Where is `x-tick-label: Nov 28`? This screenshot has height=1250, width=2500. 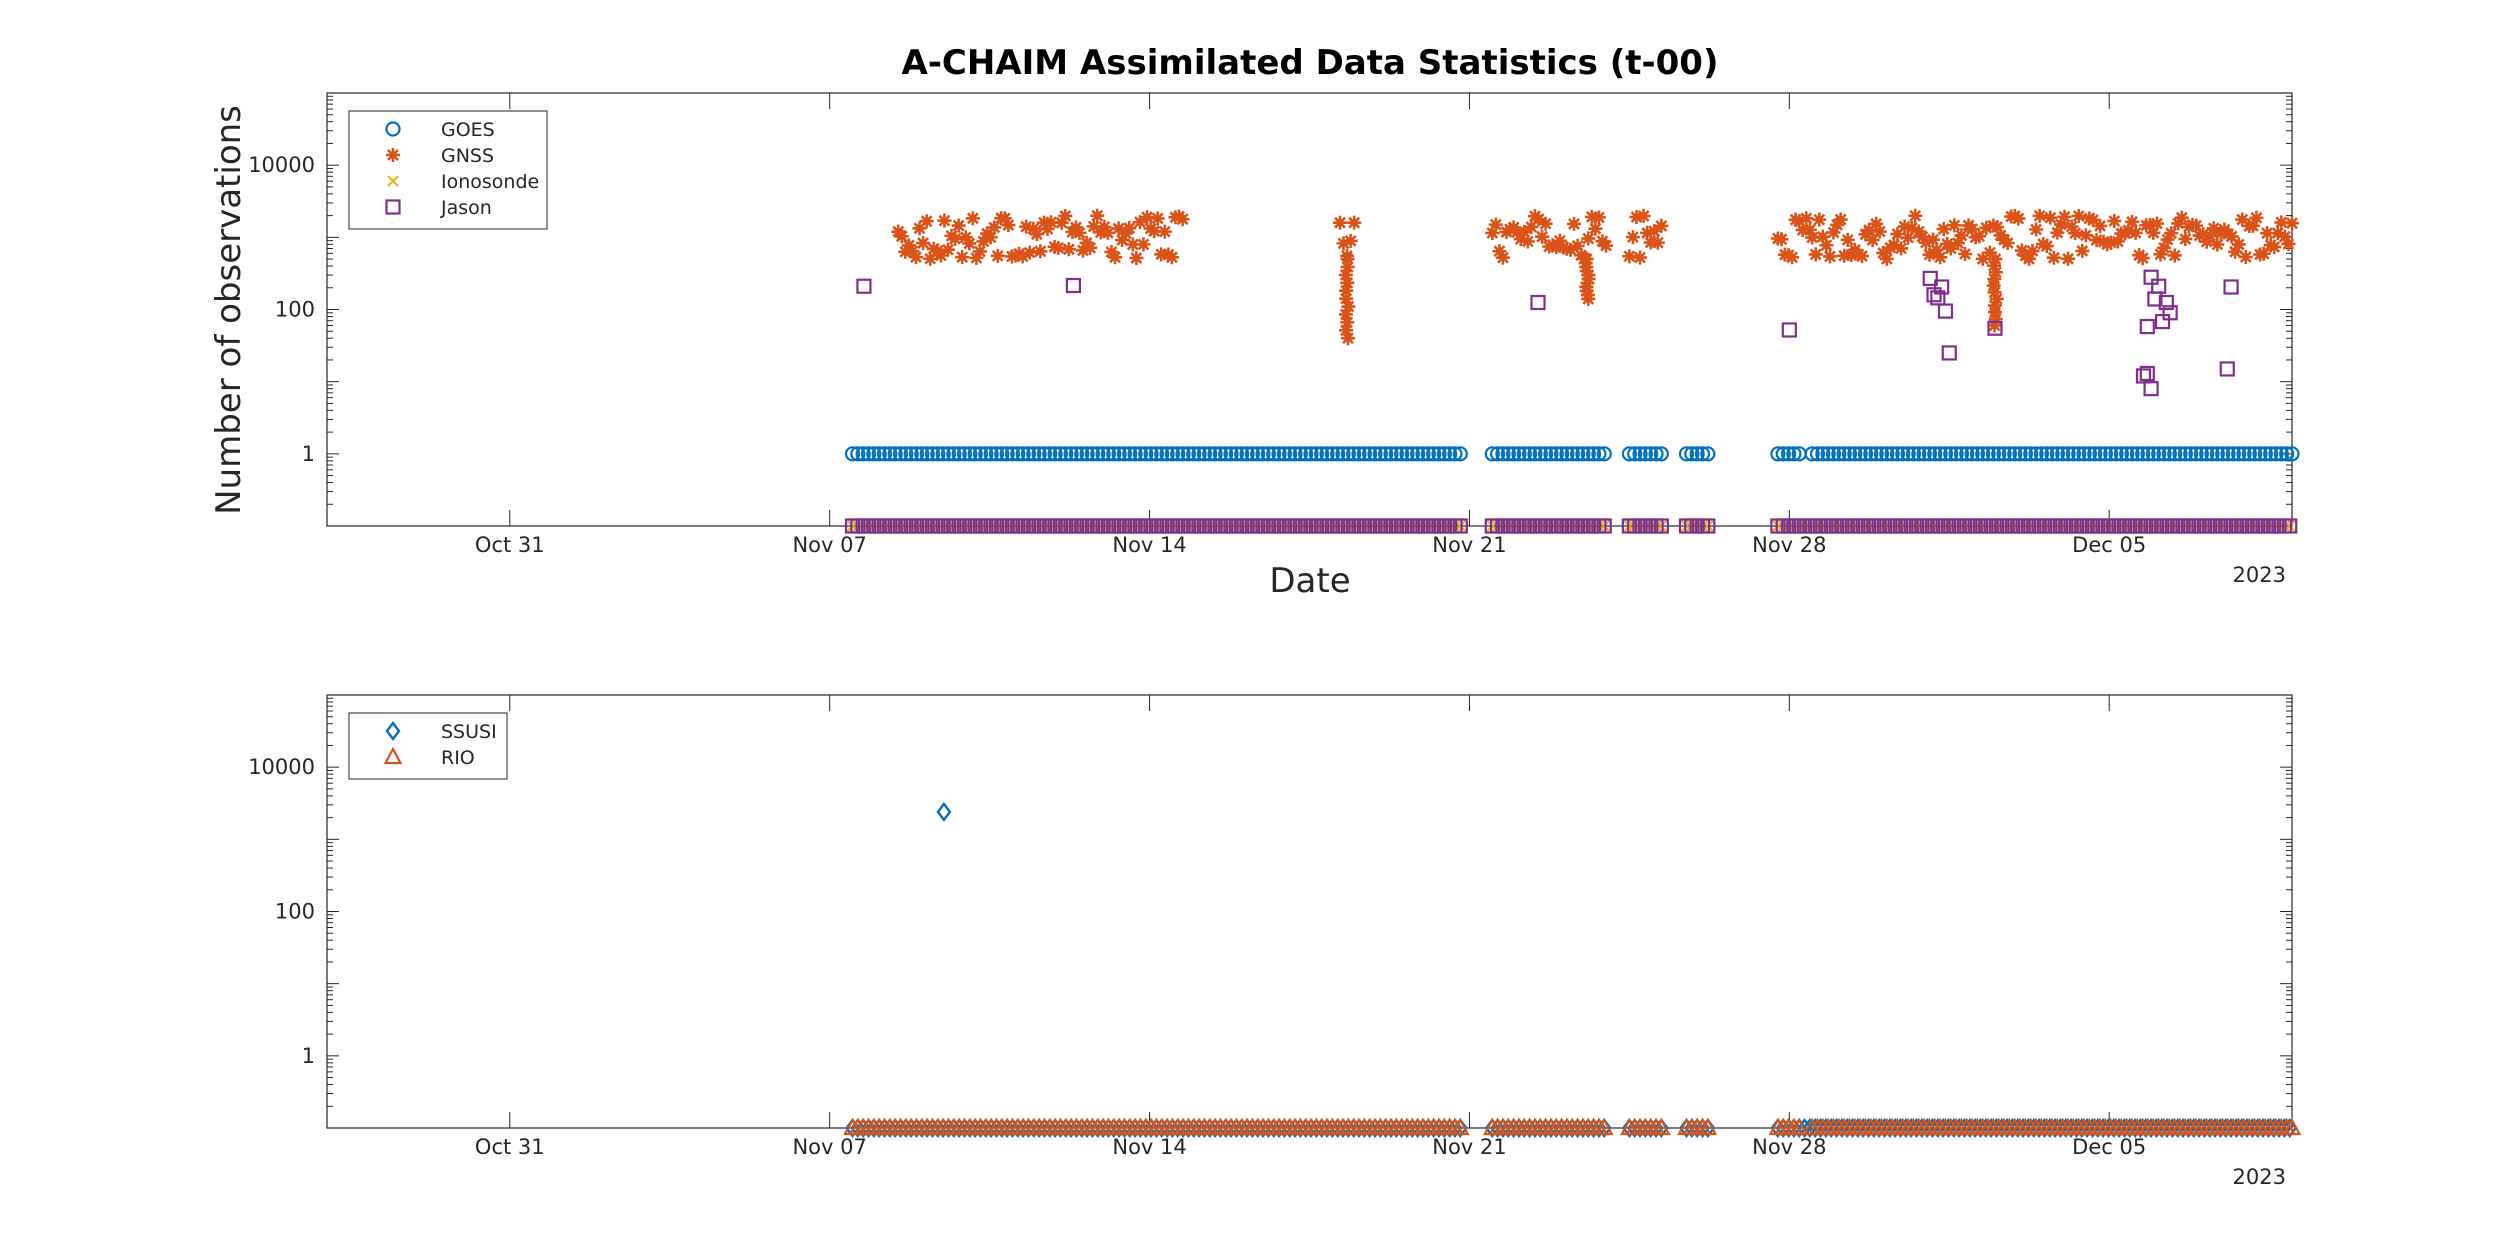 x-tick-label: Nov 28 is located at coordinates (1789, 545).